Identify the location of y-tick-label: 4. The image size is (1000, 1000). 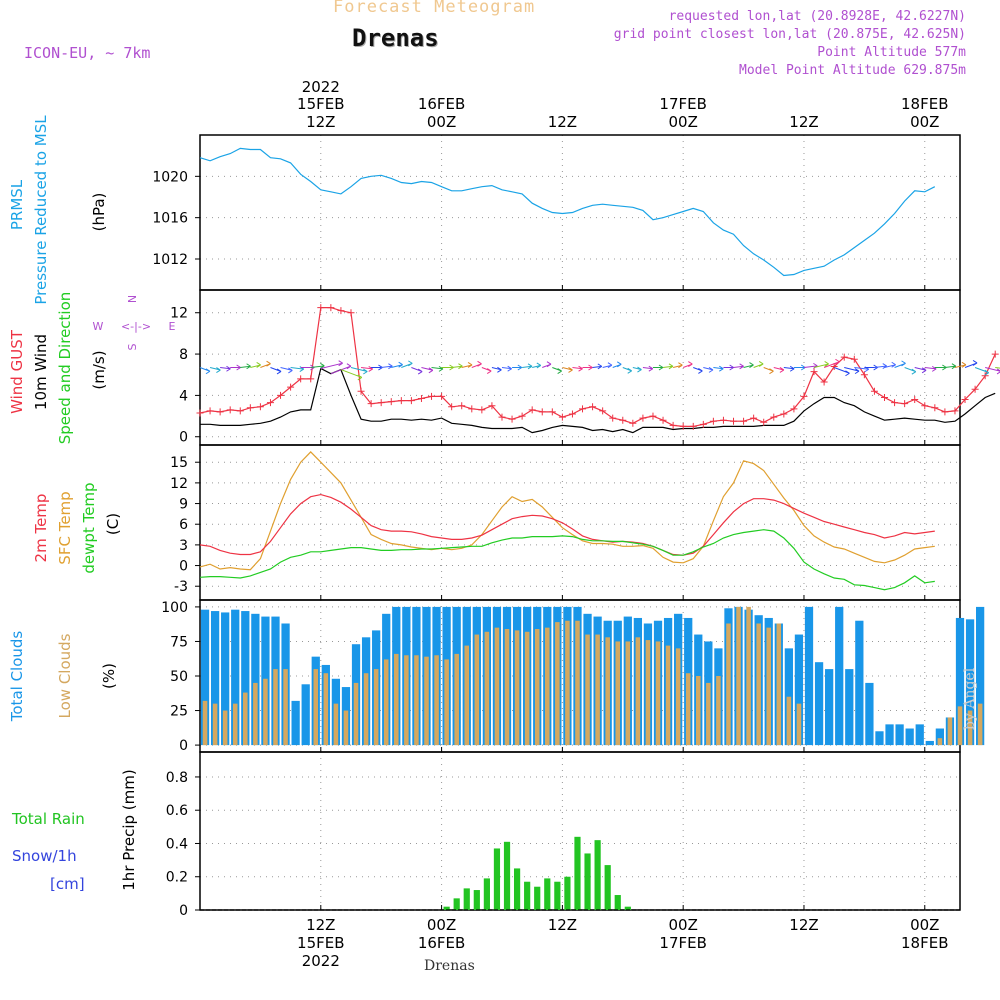
(183, 396).